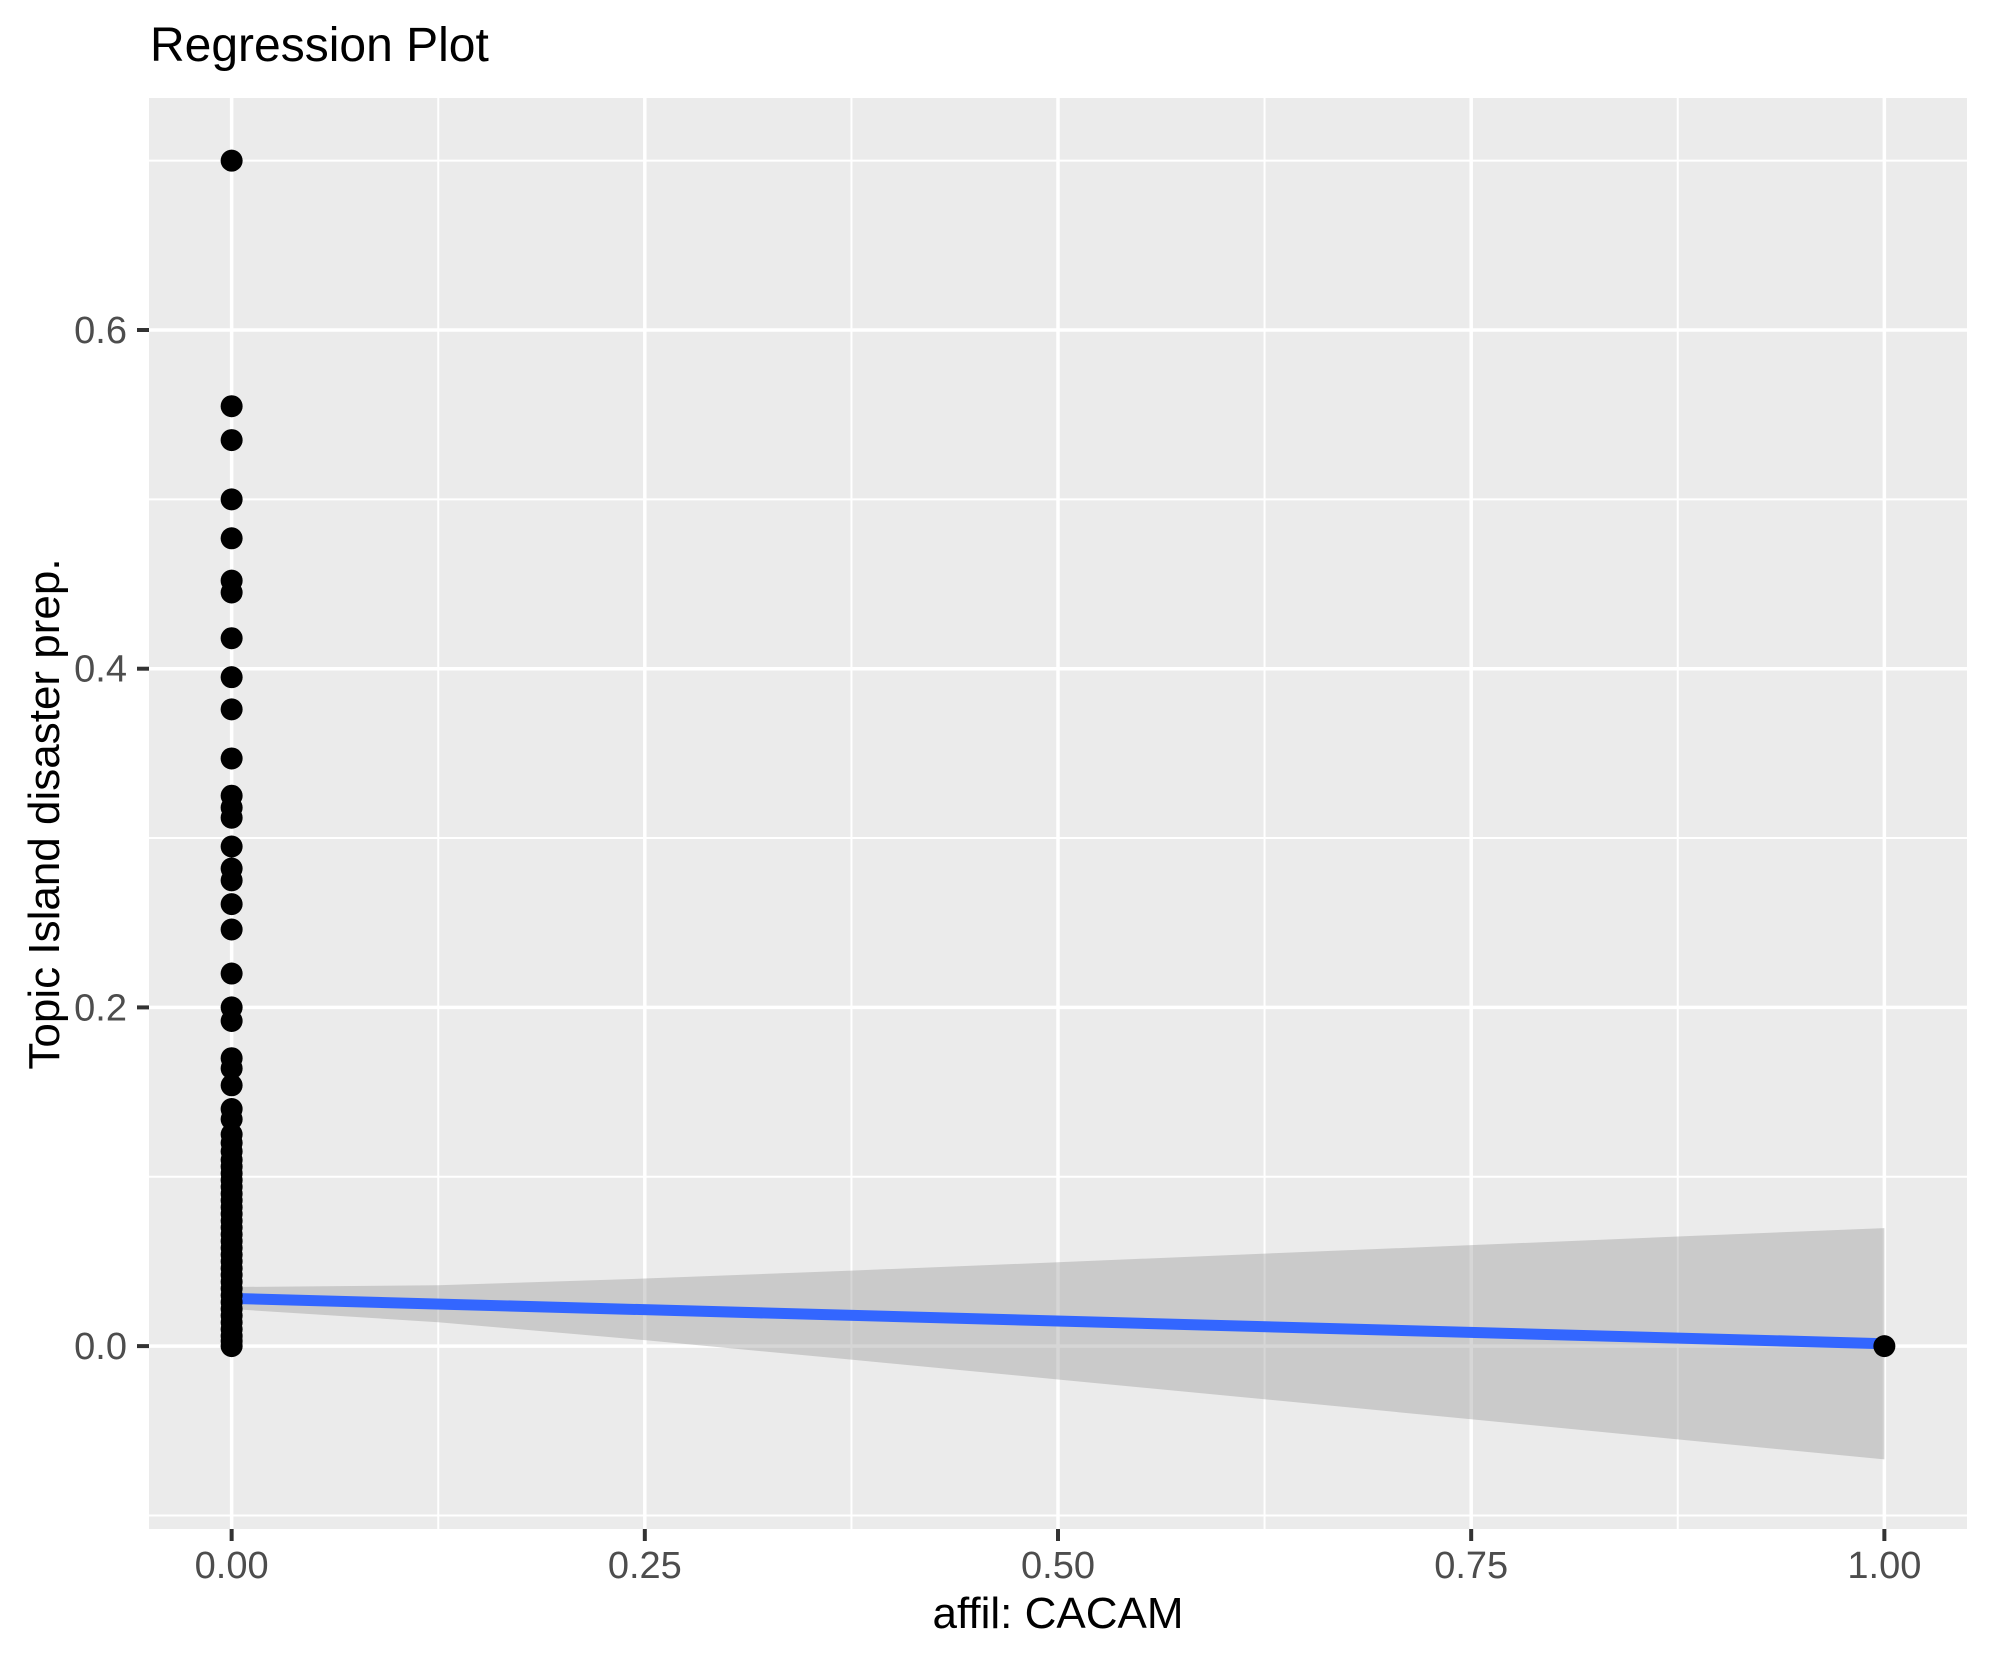 This screenshot has width=1990, height=1665. Describe the element at coordinates (1884, 1566) in the screenshot. I see `x-tick-label: 1.00` at that location.